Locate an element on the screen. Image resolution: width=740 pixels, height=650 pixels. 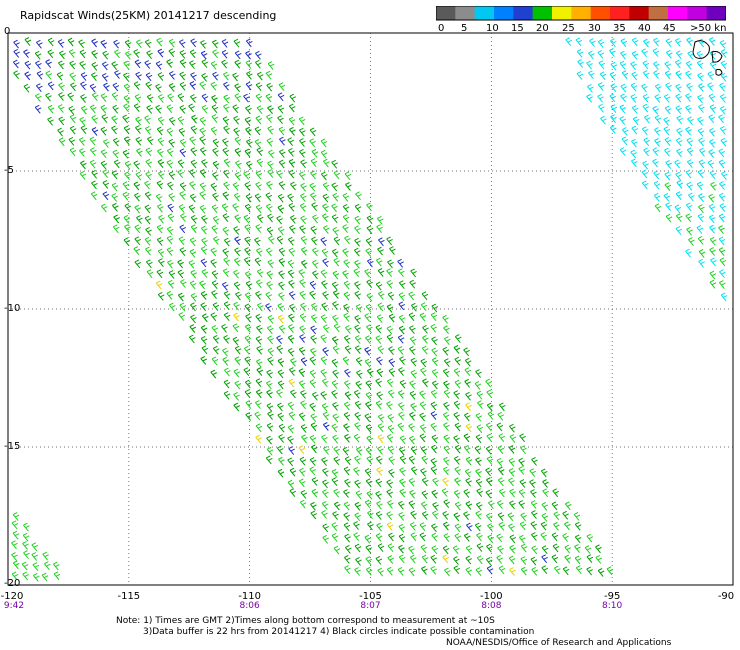
legend-label: 25 is located at coordinates (568, 28).